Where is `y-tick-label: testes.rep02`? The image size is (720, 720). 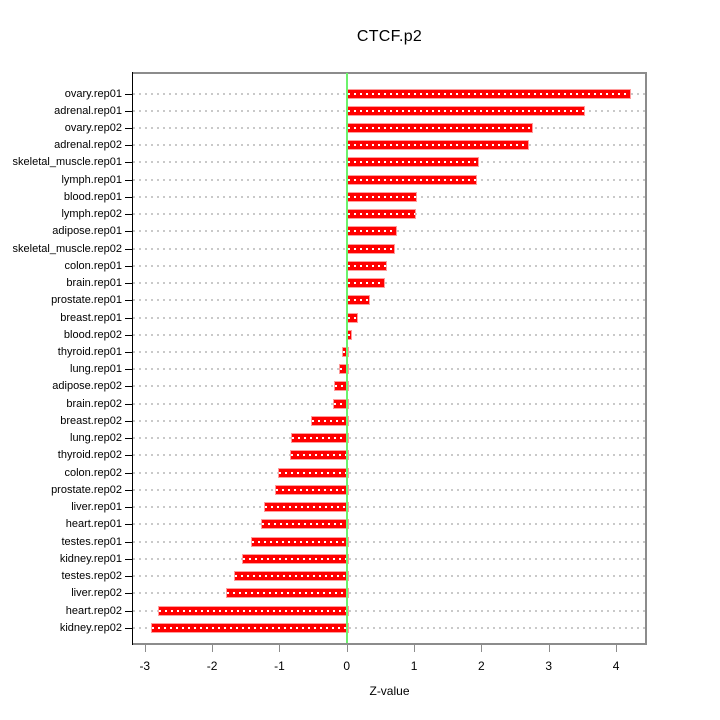
y-tick-label: testes.rep02 is located at coordinates (91, 576).